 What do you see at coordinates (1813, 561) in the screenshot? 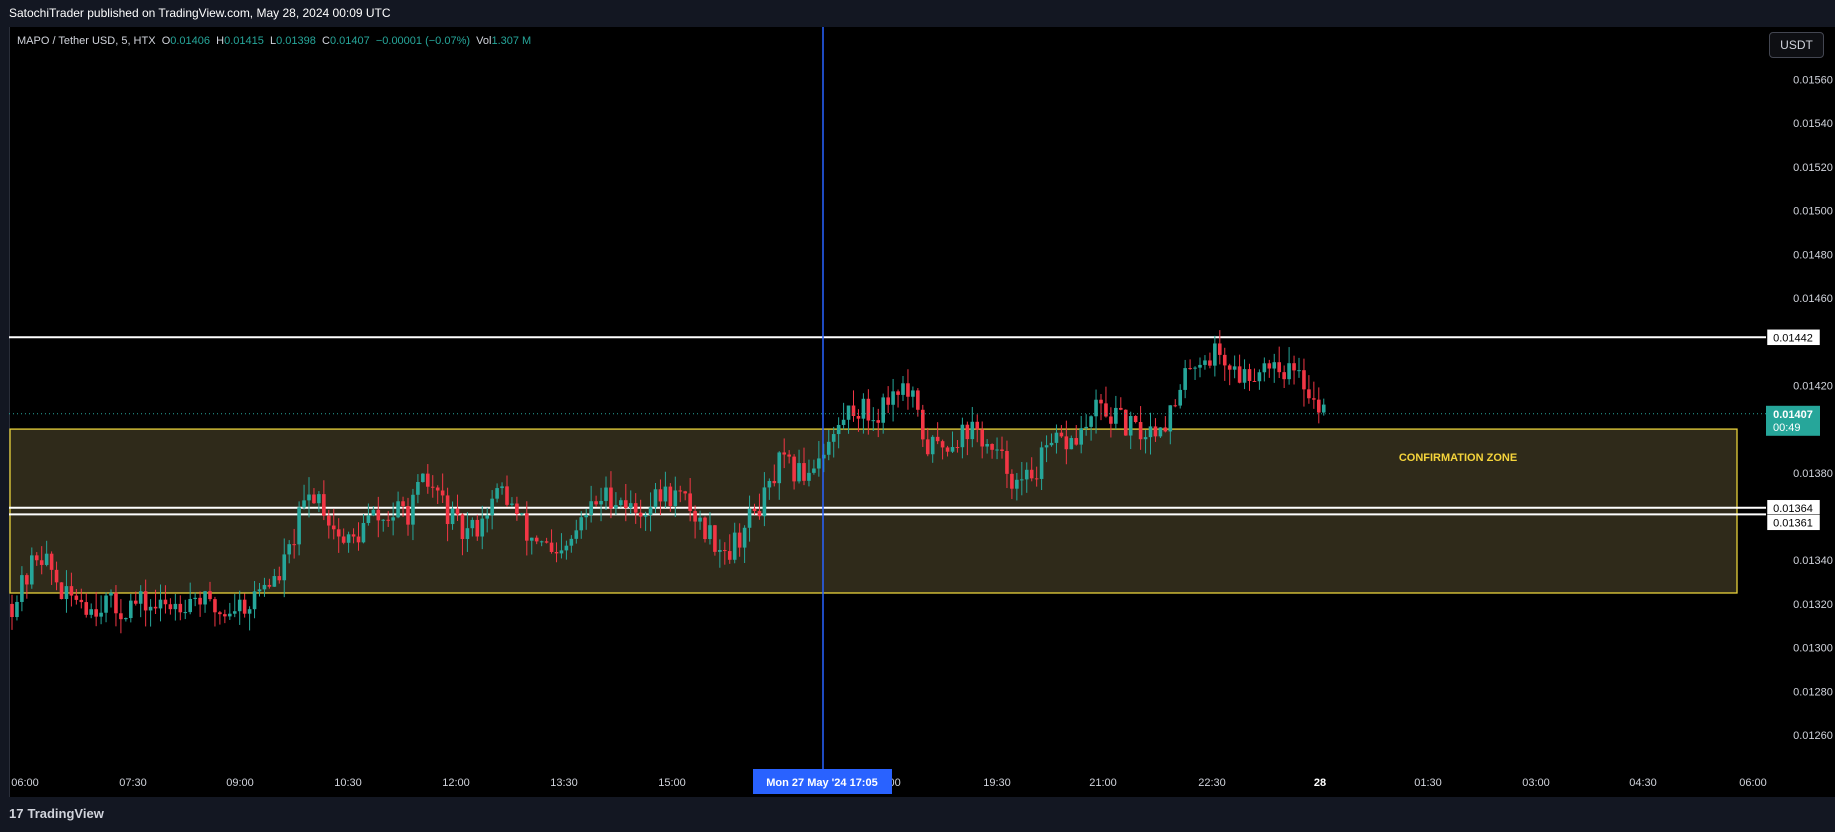
I see `y-axis-tick: 0.01340` at bounding box center [1813, 561].